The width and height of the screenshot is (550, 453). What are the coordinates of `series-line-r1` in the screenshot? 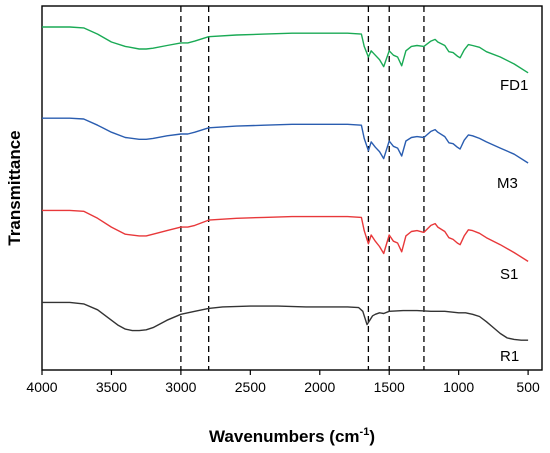 It's located at (285, 321).